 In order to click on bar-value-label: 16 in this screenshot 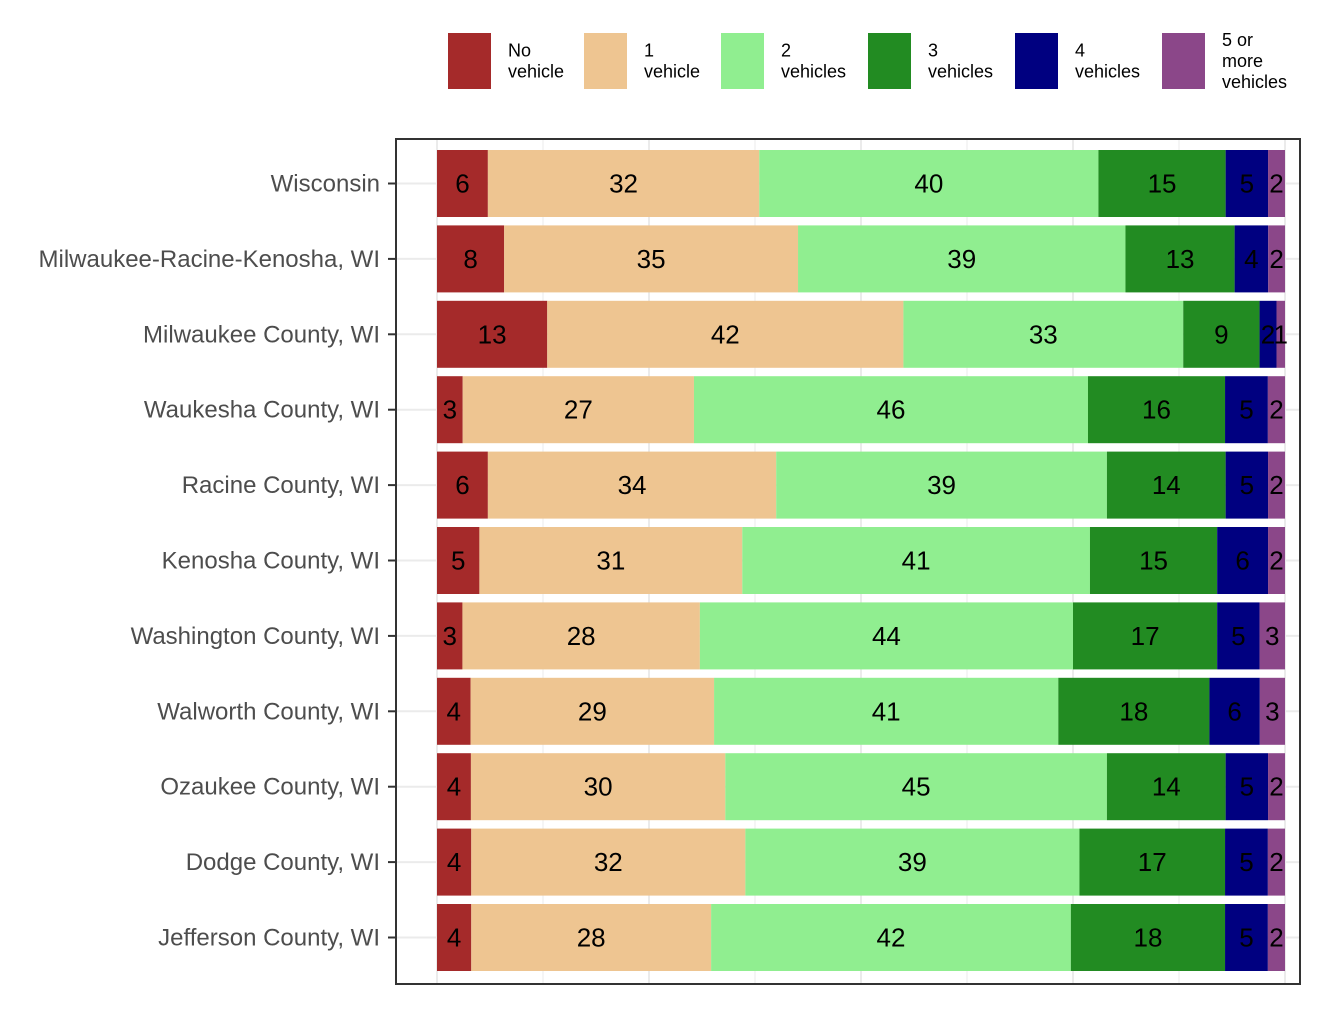, I will do `click(1156, 410)`.